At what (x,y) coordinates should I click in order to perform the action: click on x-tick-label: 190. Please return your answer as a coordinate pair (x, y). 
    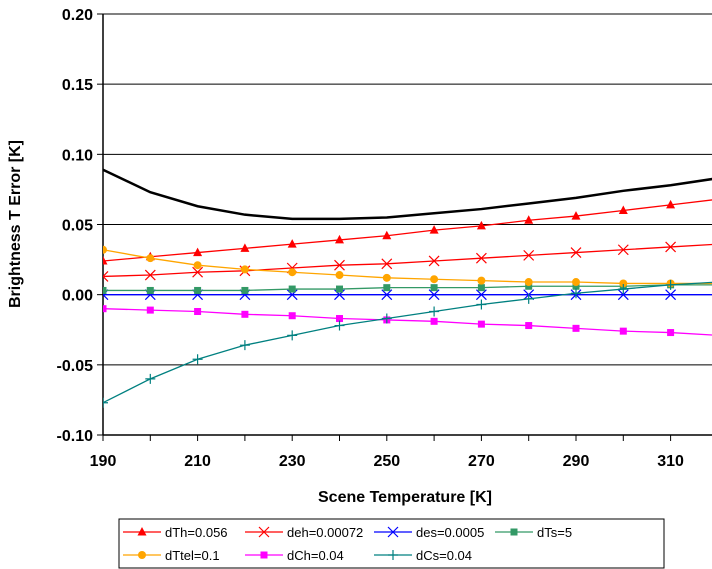
    Looking at the image, I should click on (103, 461).